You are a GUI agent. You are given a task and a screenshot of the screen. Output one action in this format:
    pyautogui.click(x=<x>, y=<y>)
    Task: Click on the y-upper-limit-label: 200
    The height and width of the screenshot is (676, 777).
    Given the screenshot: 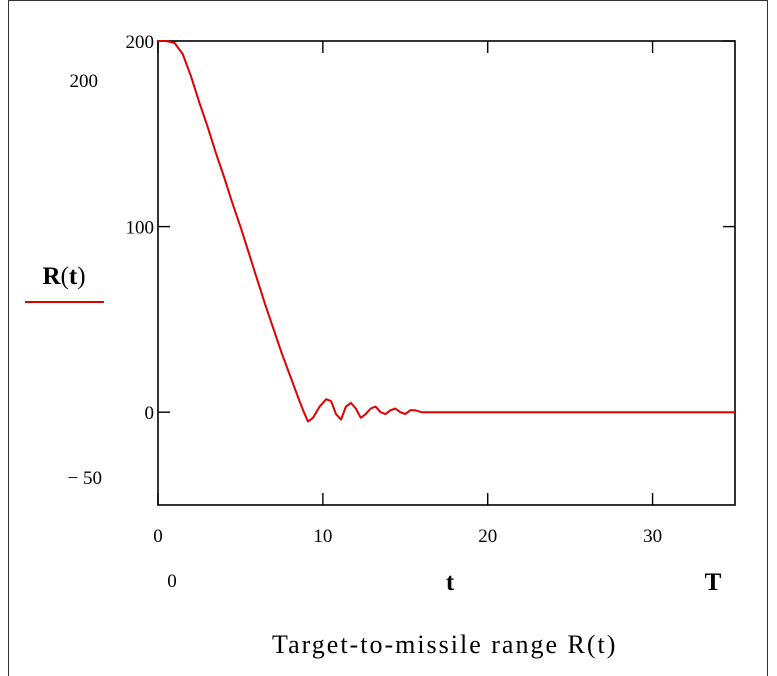 What is the action you would take?
    pyautogui.click(x=84, y=81)
    